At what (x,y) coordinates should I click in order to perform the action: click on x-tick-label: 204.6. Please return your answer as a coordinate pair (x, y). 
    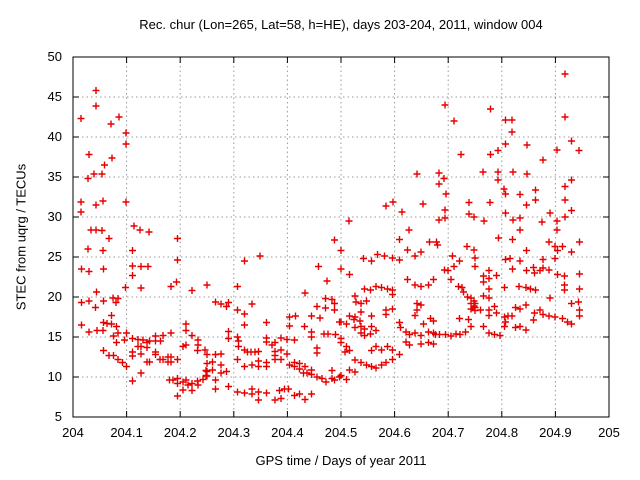
    Looking at the image, I should click on (394, 432).